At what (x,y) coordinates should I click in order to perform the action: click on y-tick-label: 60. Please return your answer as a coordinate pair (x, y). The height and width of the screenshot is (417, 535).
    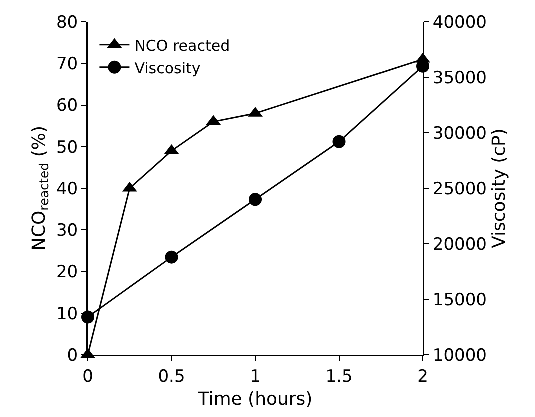
    Looking at the image, I should click on (67, 106).